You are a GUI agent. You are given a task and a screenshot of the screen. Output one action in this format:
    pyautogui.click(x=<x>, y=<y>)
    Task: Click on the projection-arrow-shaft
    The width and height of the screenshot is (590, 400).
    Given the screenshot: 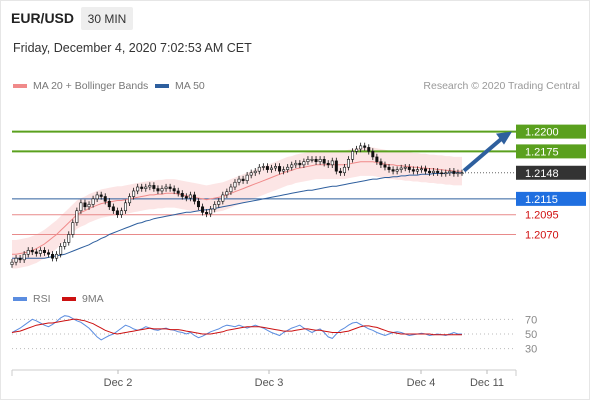 What is the action you would take?
    pyautogui.click(x=484, y=154)
    